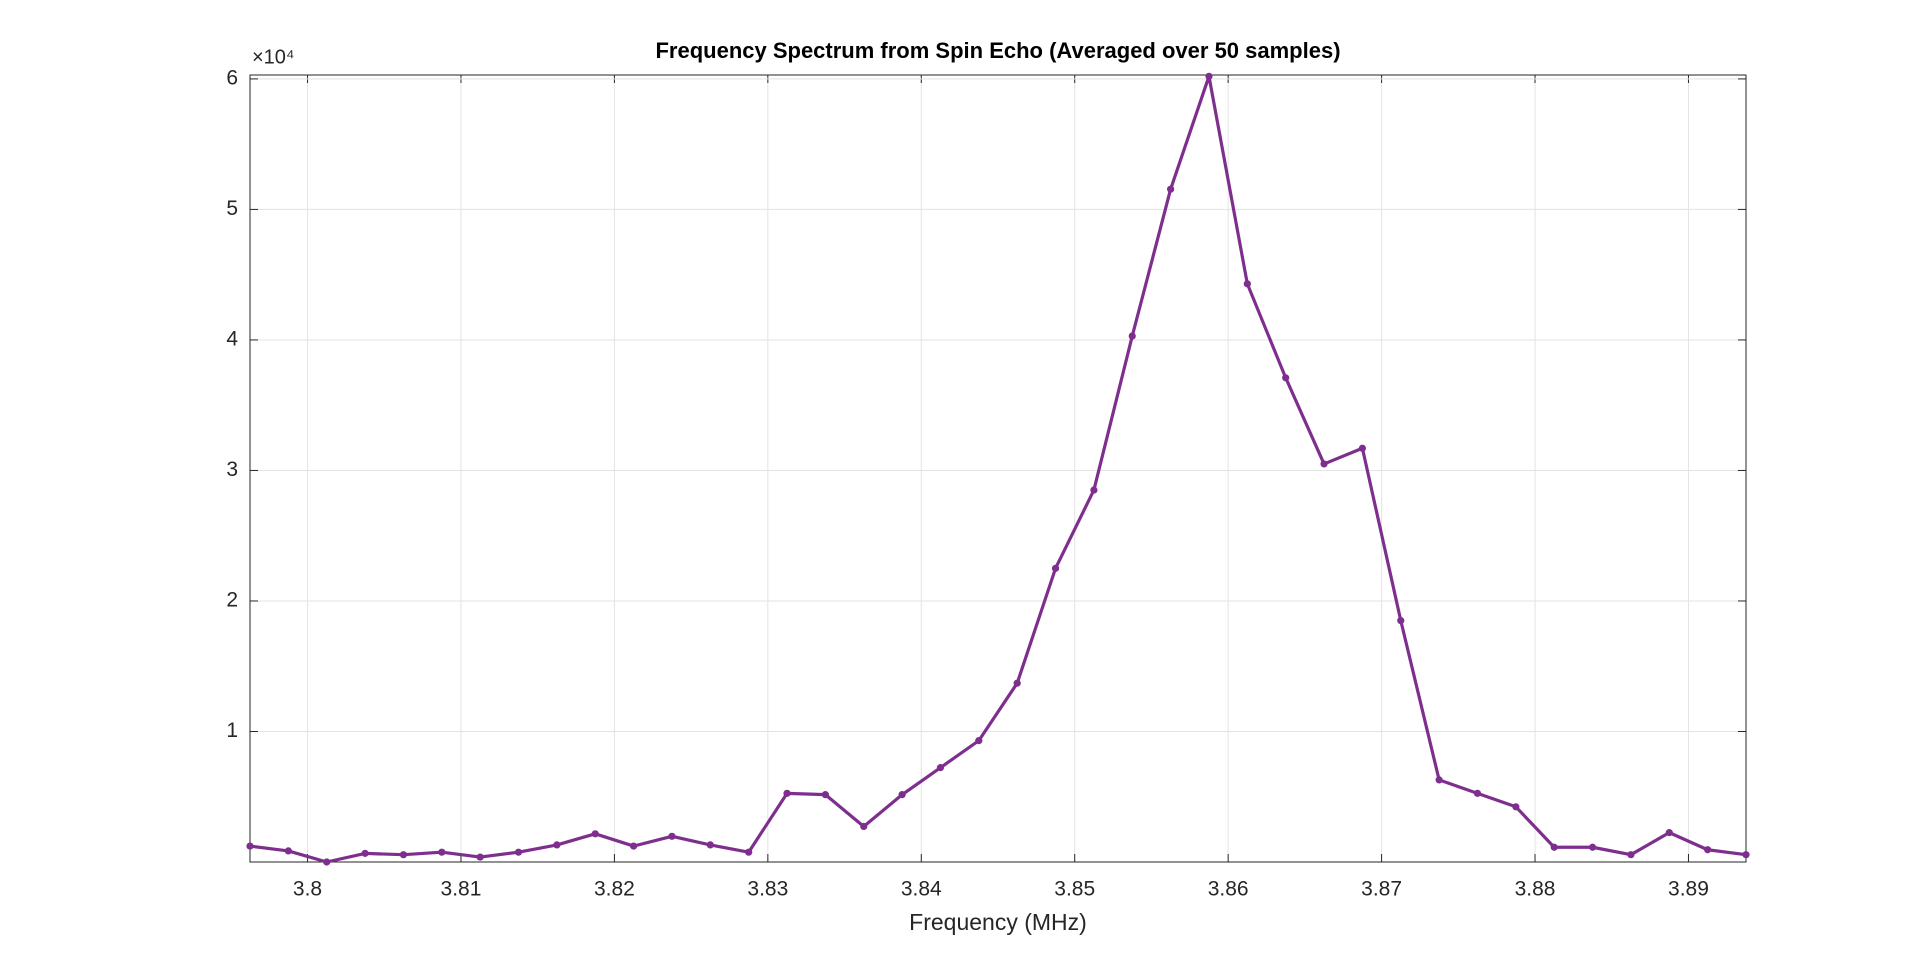 This screenshot has height=963, width=1920. Describe the element at coordinates (232, 600) in the screenshot. I see `y-tick-label: 2` at that location.